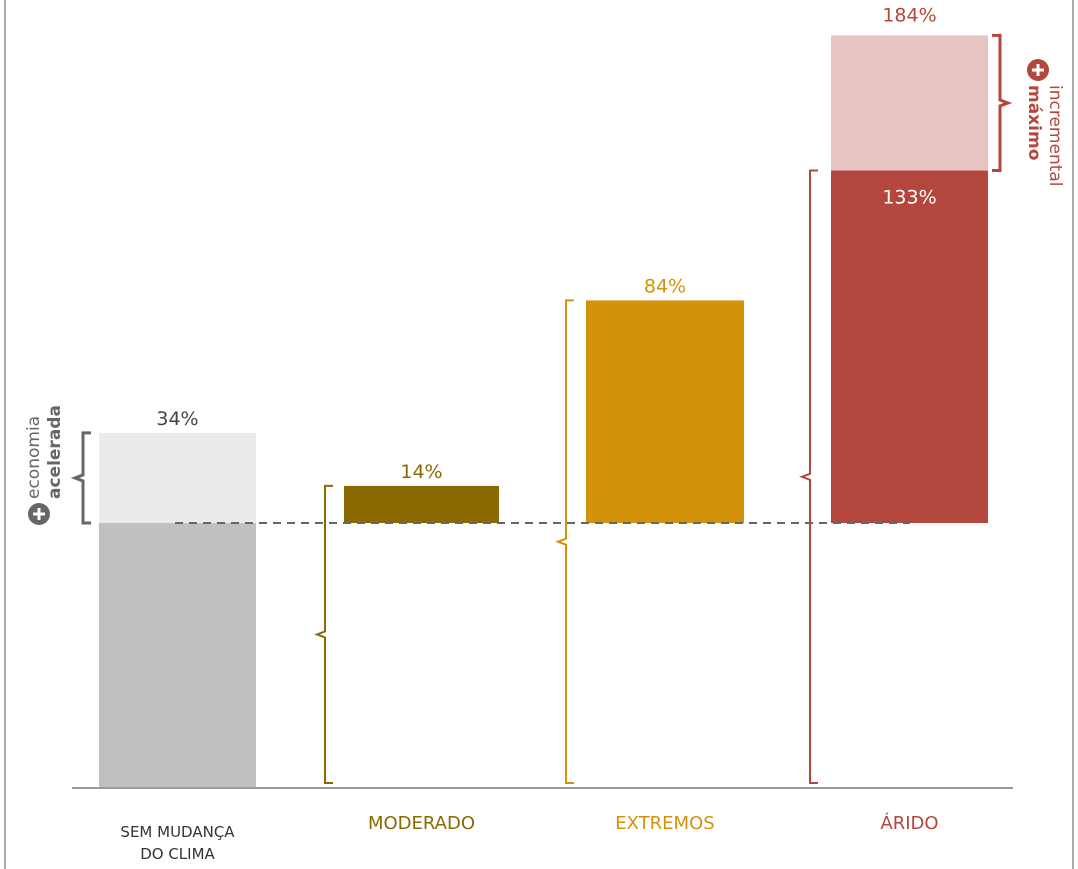 The image size is (1078, 869). Describe the element at coordinates (421, 472) in the screenshot. I see `value-label-2: 14%` at that location.